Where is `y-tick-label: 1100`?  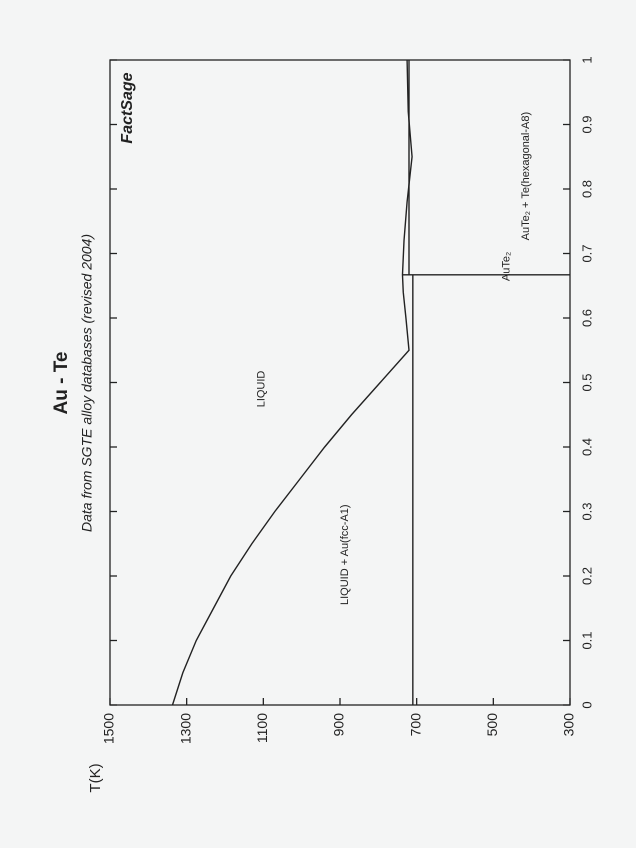
y-tick-label: 1100 is located at coordinates (262, 728).